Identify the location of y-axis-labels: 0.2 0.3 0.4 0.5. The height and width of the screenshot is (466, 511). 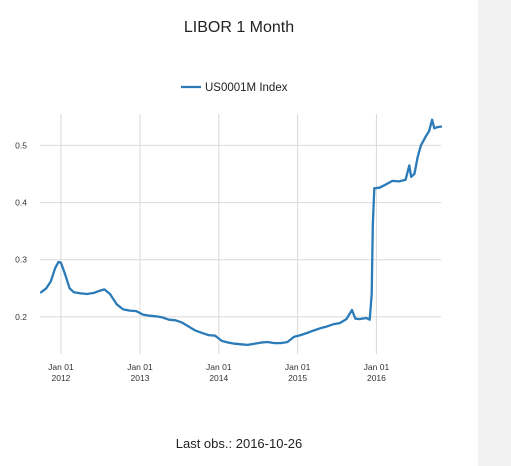
(21, 230).